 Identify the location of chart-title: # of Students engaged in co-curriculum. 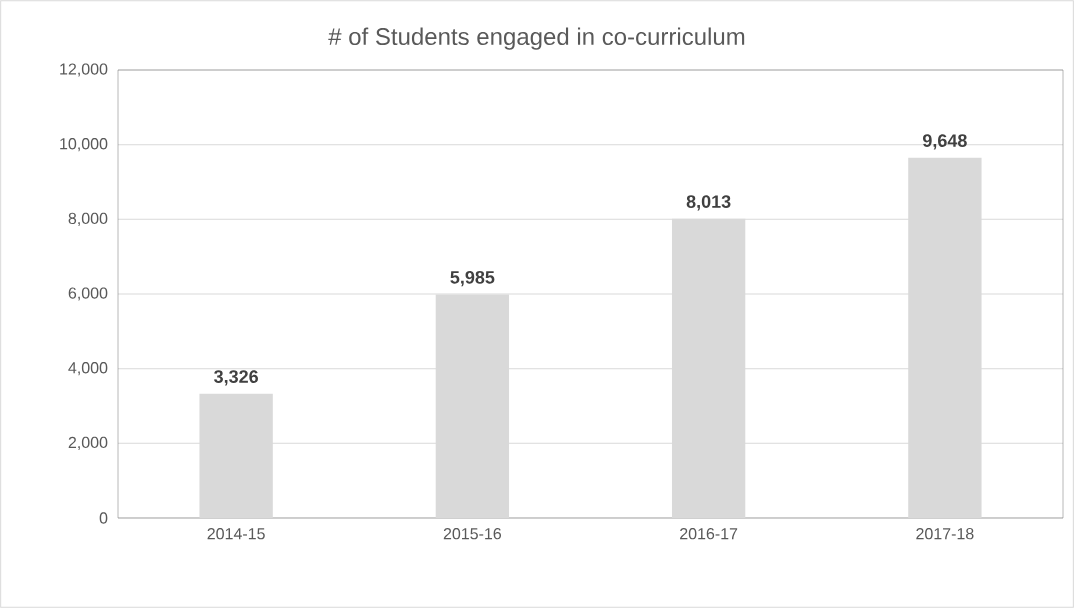
(536, 38).